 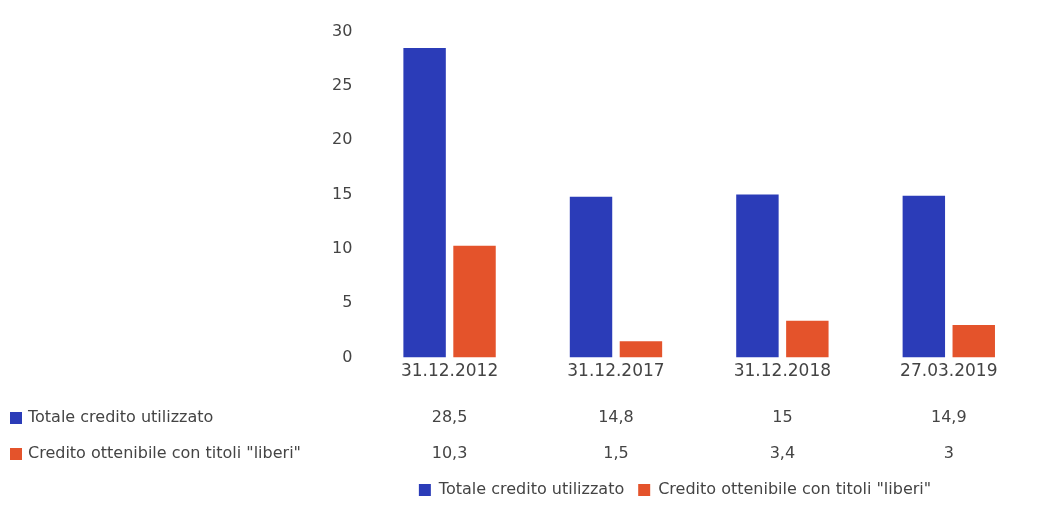 I want to click on y-tick-label: 5, so click(x=347, y=302).